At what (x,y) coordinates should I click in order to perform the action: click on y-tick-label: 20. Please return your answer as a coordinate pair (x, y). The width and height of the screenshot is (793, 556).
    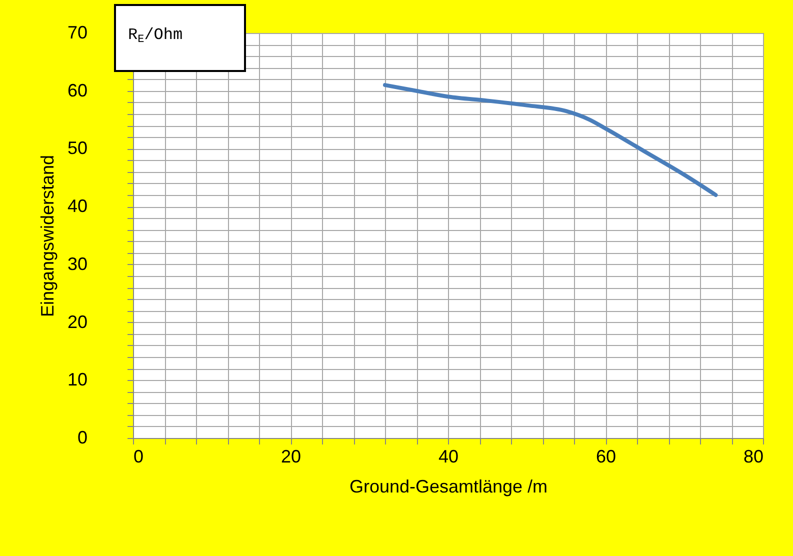
    Looking at the image, I should click on (77, 322).